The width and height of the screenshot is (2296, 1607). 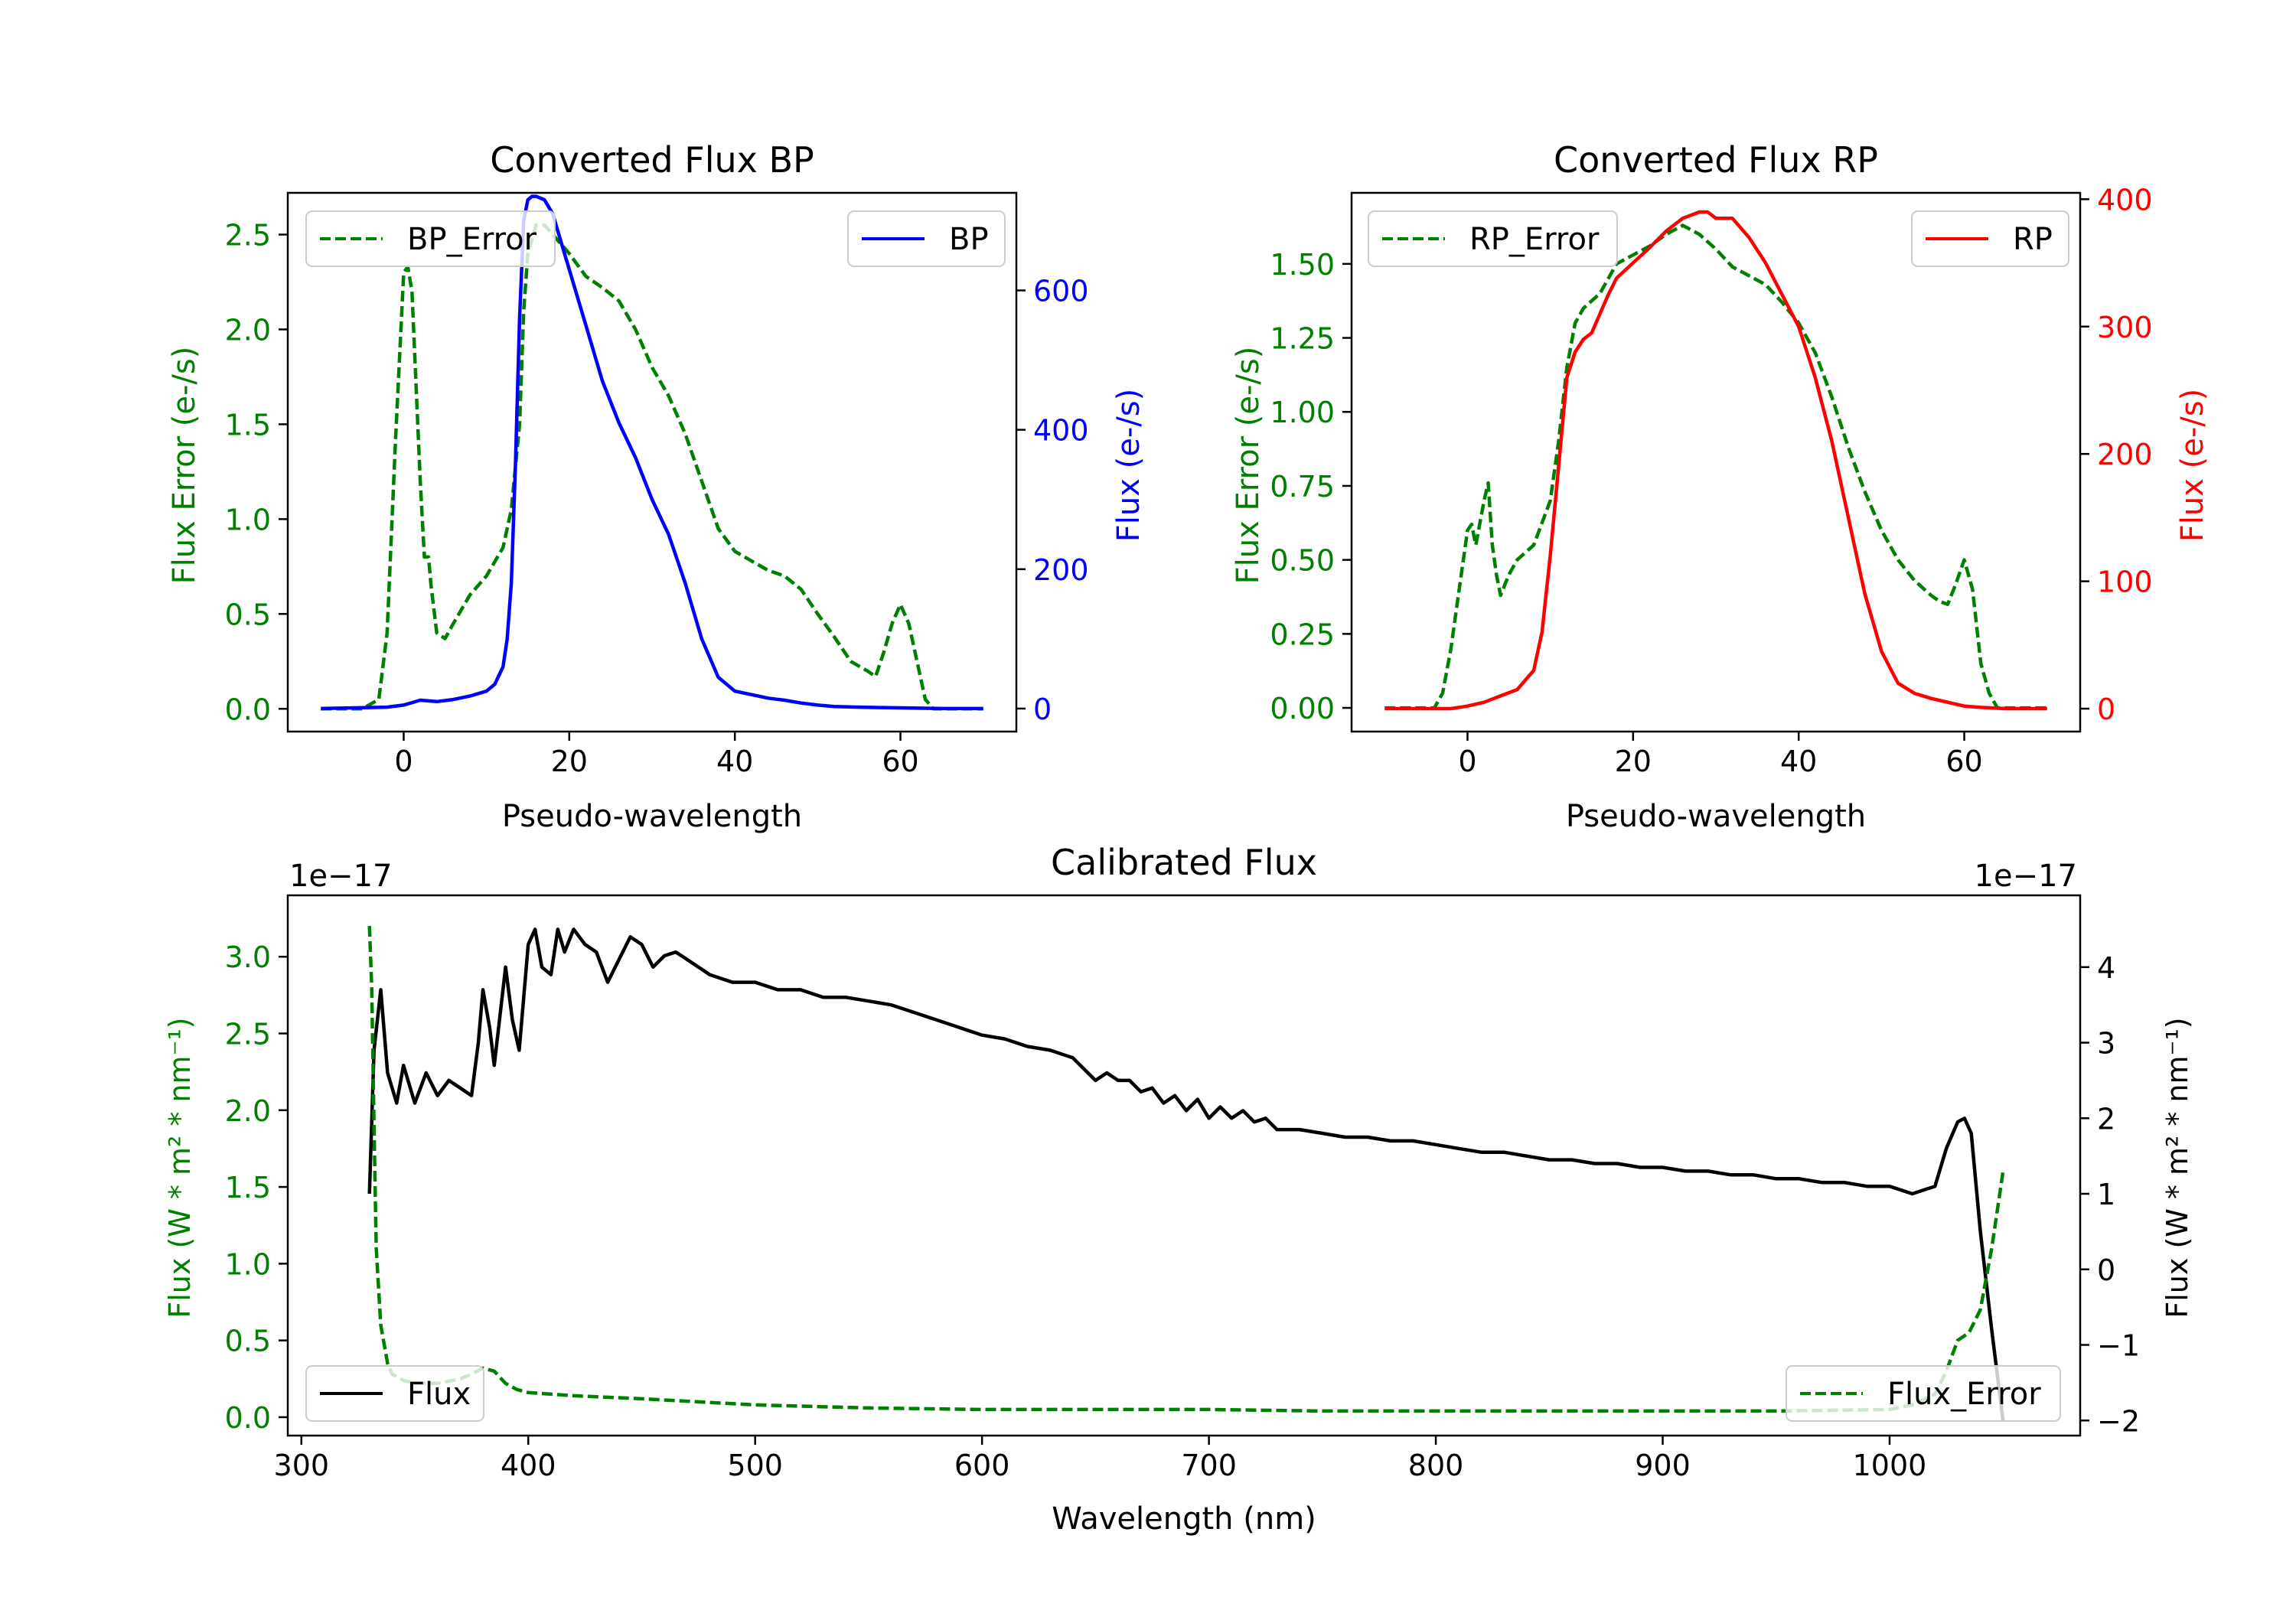 I want to click on bp-xtick-label: 40, so click(x=734, y=761).